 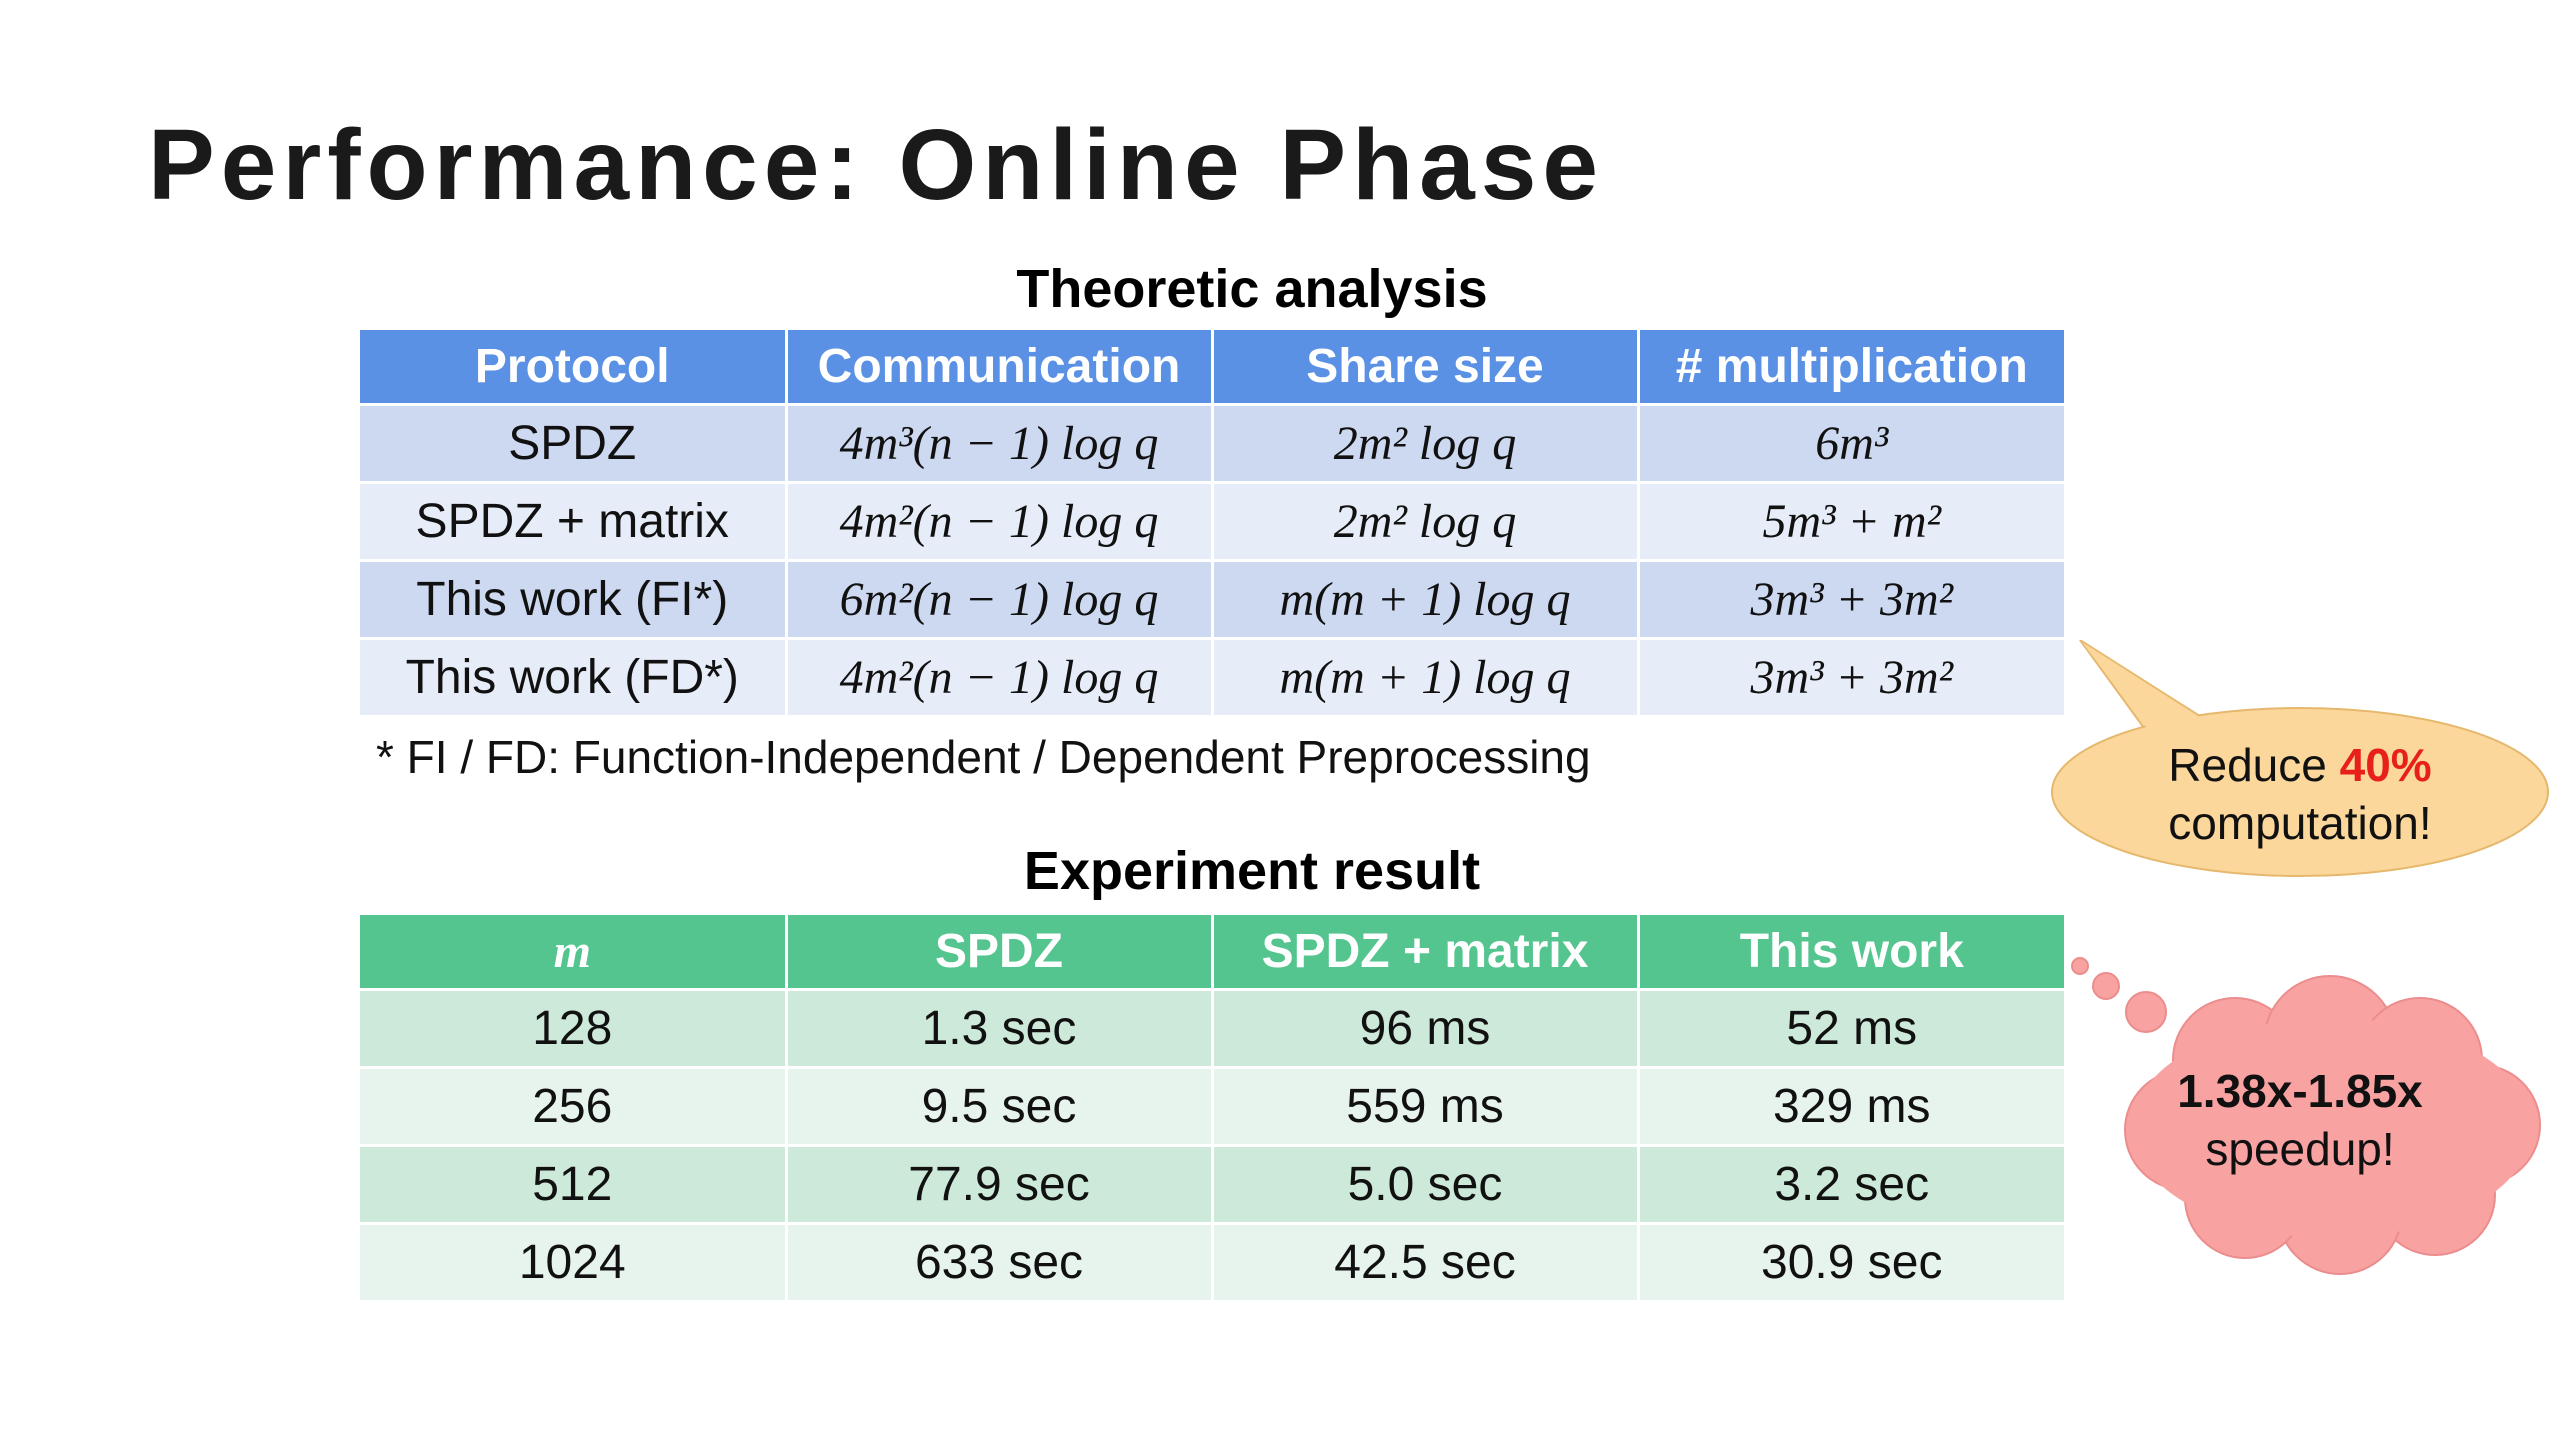 I want to click on experiment-header-m: m, so click(x=574, y=953).